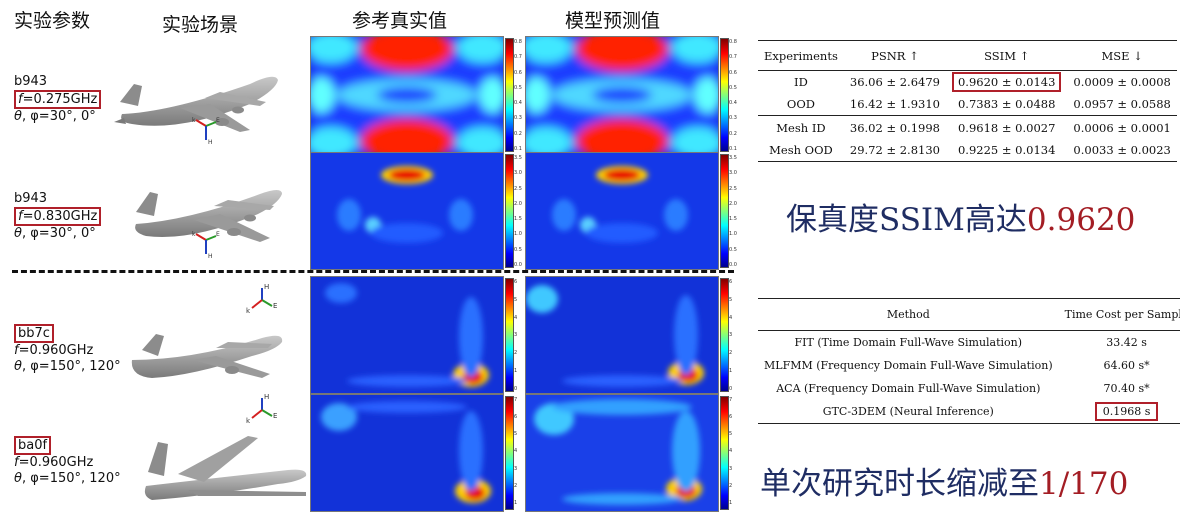 The height and width of the screenshot is (513, 1180). I want to click on scene-header: 实验场景, so click(200, 25).